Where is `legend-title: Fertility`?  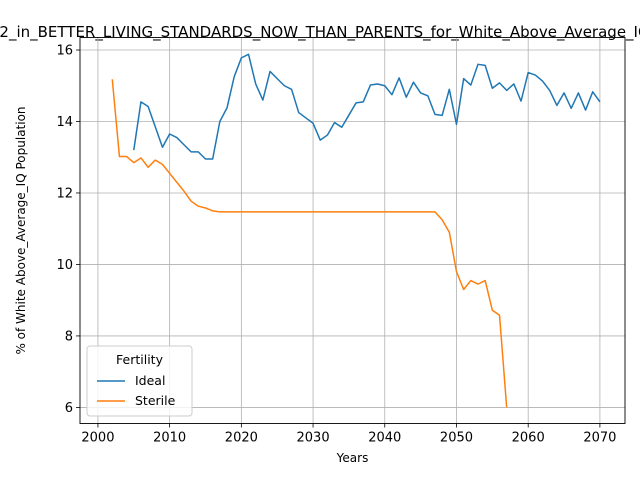 legend-title: Fertility is located at coordinates (140, 359).